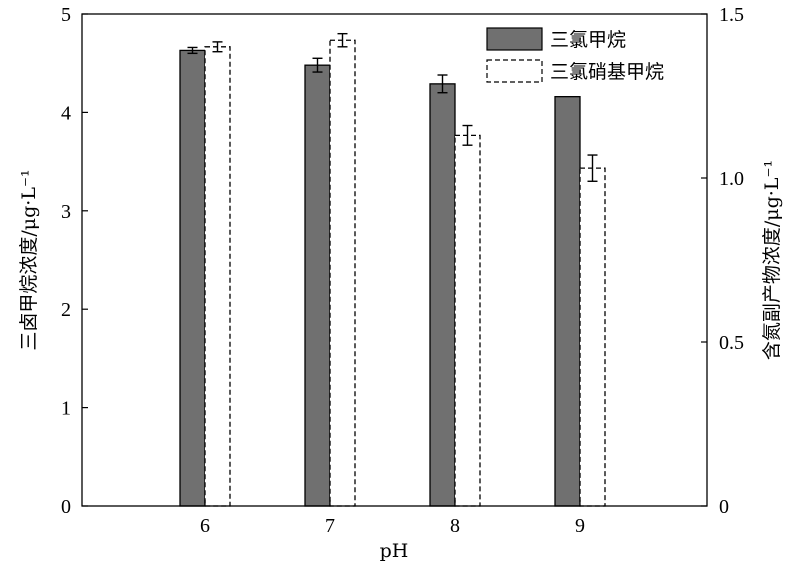  I want to click on y-right-tick-label-1.5: 1.5, so click(731, 15).